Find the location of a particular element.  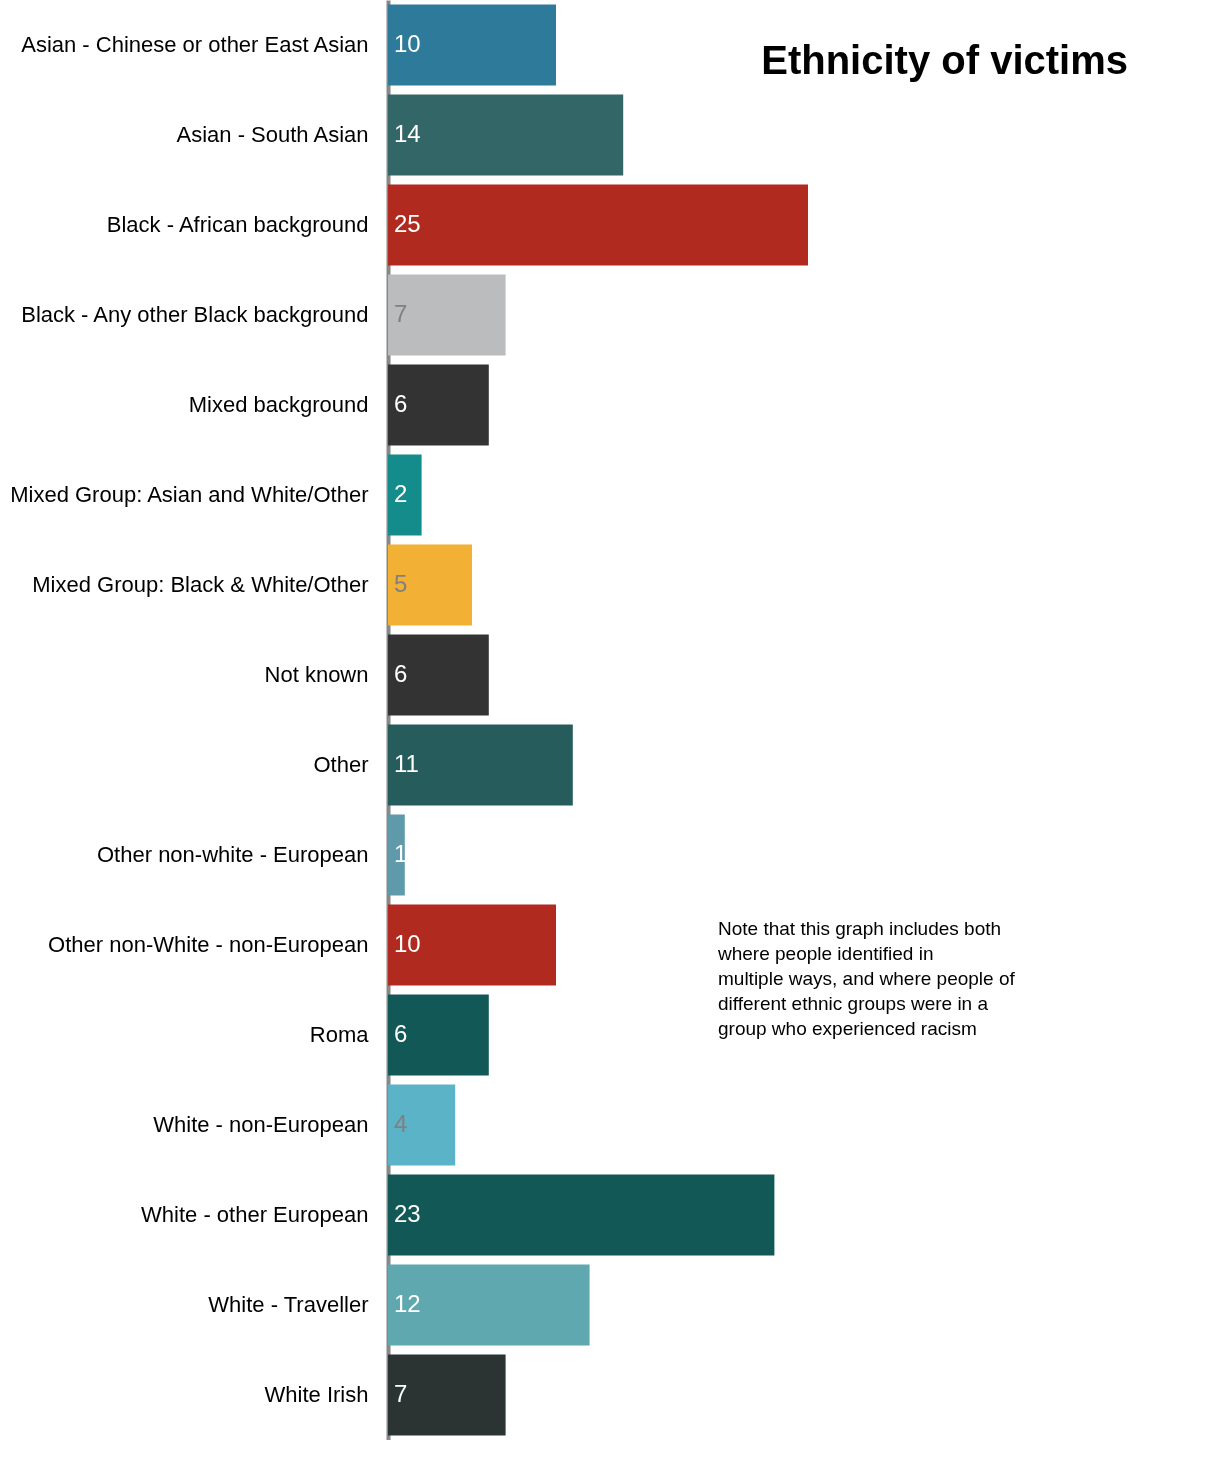

data-label: 25 is located at coordinates (407, 223).